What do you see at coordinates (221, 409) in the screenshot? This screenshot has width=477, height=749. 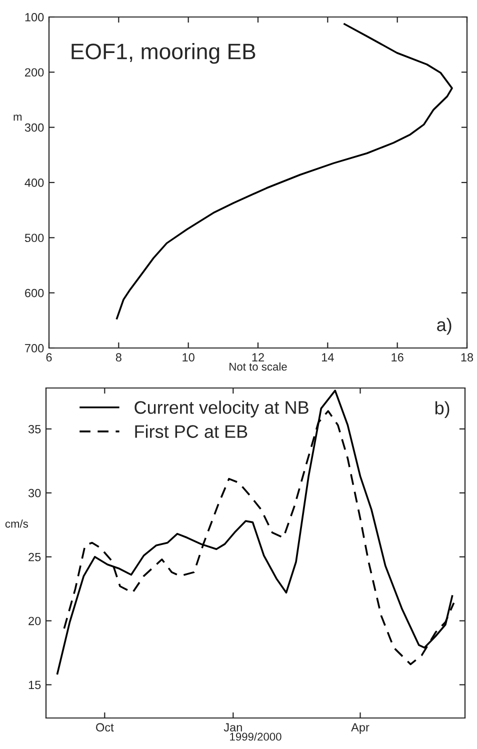 I see `legend-label: Current velocity at NB` at bounding box center [221, 409].